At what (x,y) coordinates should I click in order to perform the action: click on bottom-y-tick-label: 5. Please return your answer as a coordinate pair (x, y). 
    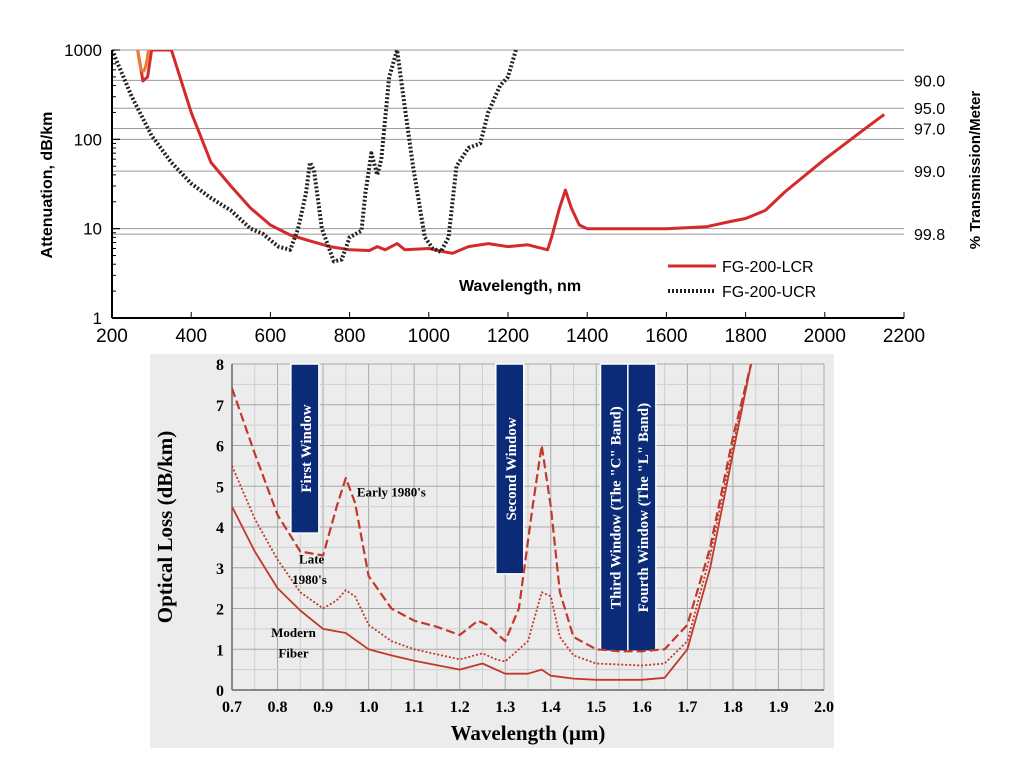
    Looking at the image, I should click on (220, 487).